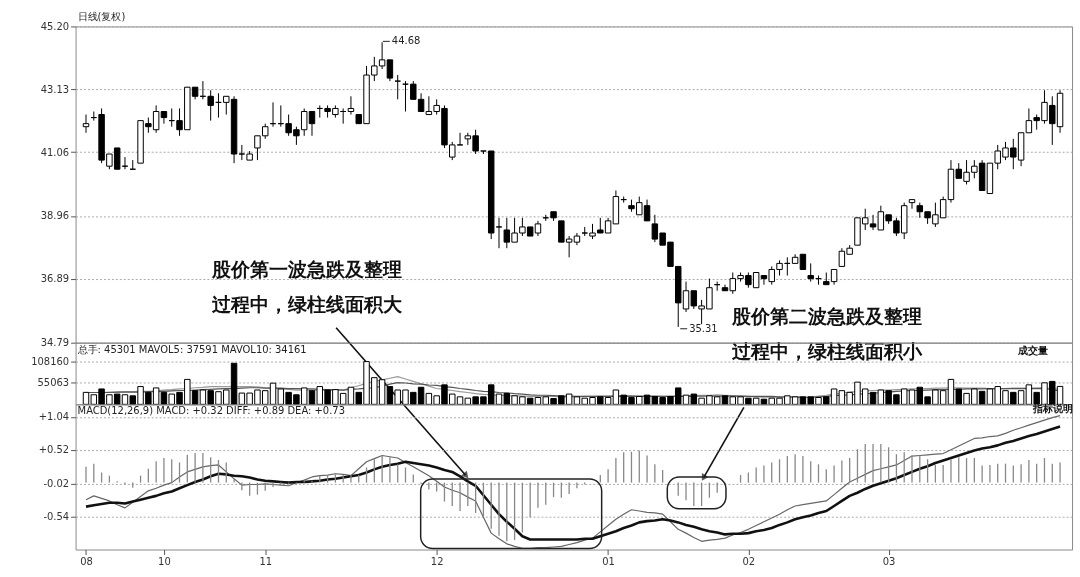 Image resolution: width=1080 pixels, height=577 pixels. What do you see at coordinates (266, 561) in the screenshot?
I see `x-tick-label: 11` at bounding box center [266, 561].